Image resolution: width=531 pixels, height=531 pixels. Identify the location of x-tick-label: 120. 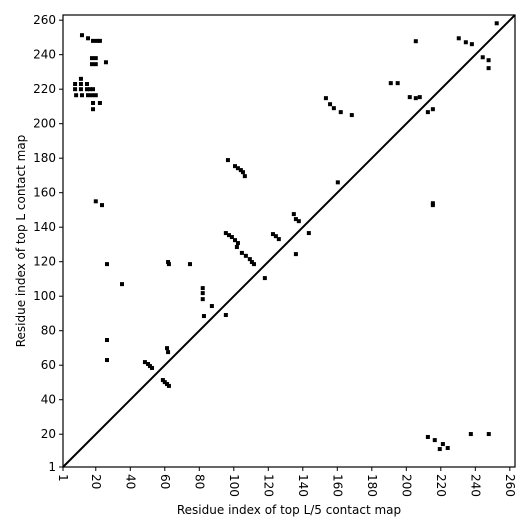
(268, 485).